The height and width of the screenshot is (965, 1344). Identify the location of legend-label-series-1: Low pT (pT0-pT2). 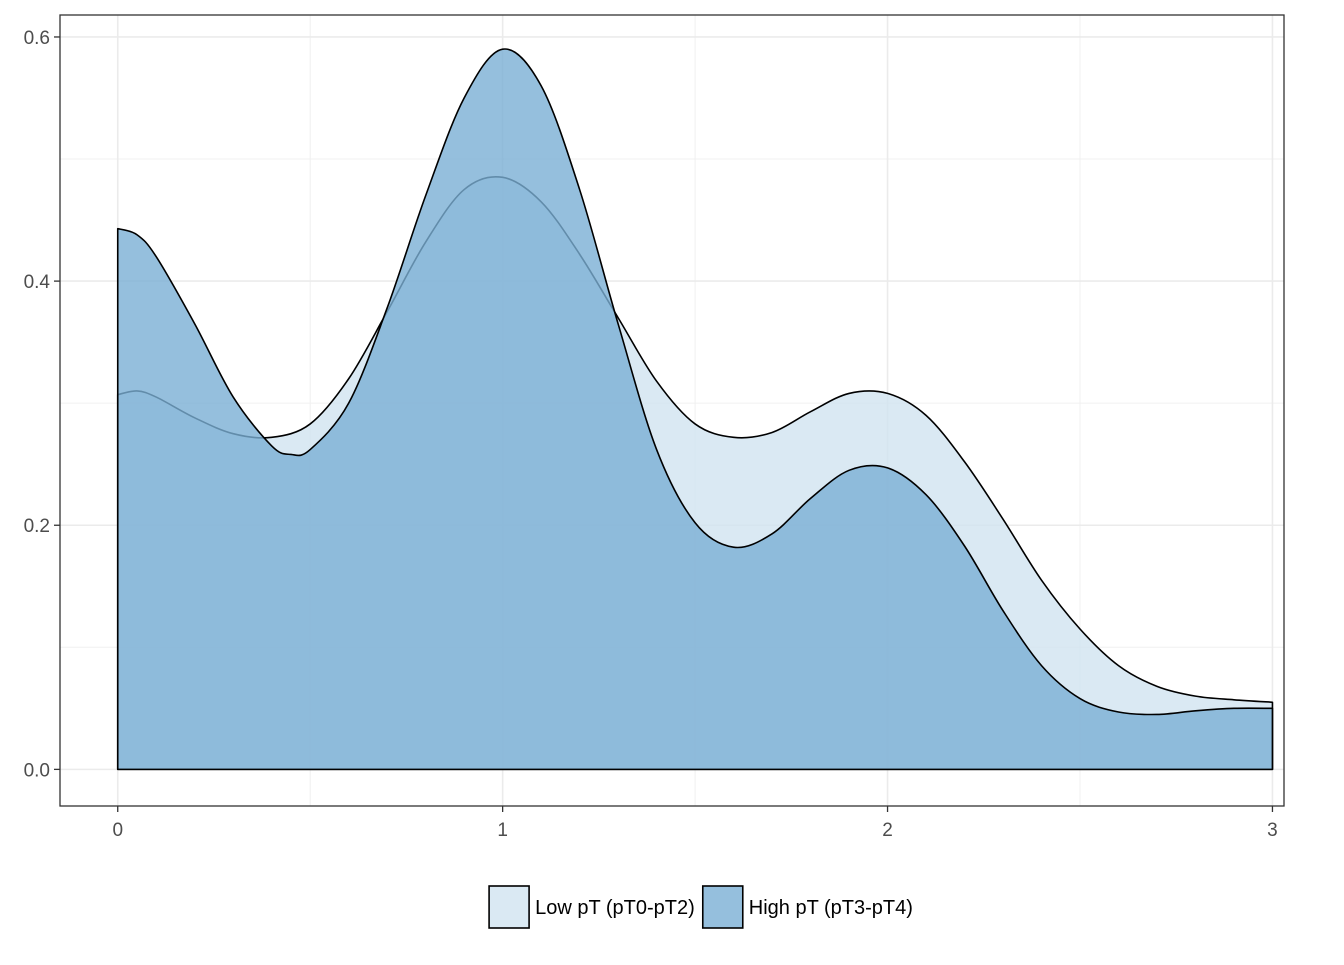
(615, 908).